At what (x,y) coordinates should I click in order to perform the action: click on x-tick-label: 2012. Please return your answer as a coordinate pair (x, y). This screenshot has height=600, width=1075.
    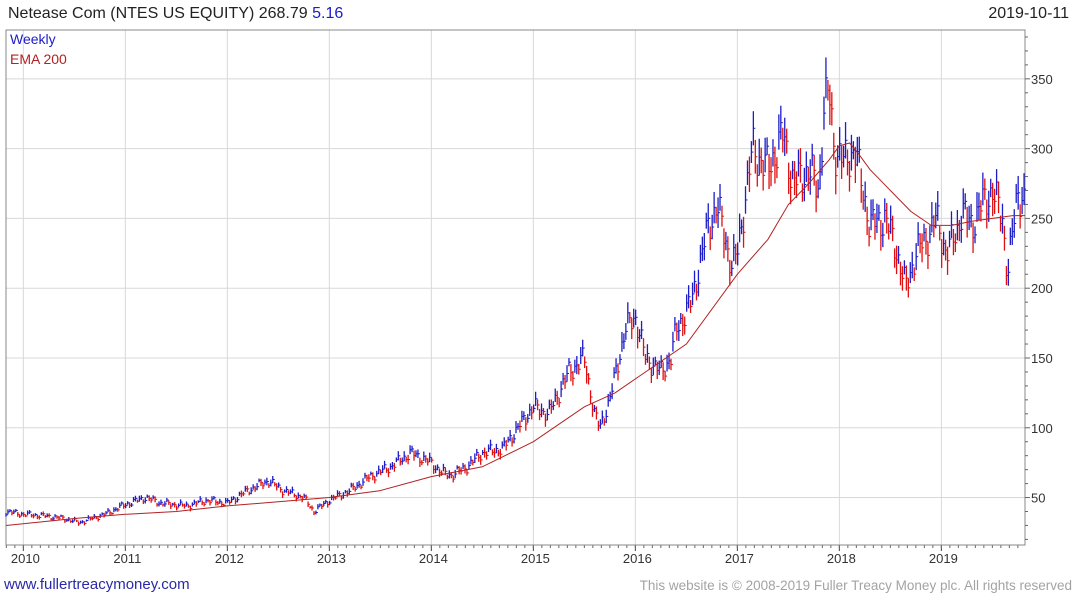
    Looking at the image, I should click on (229, 558).